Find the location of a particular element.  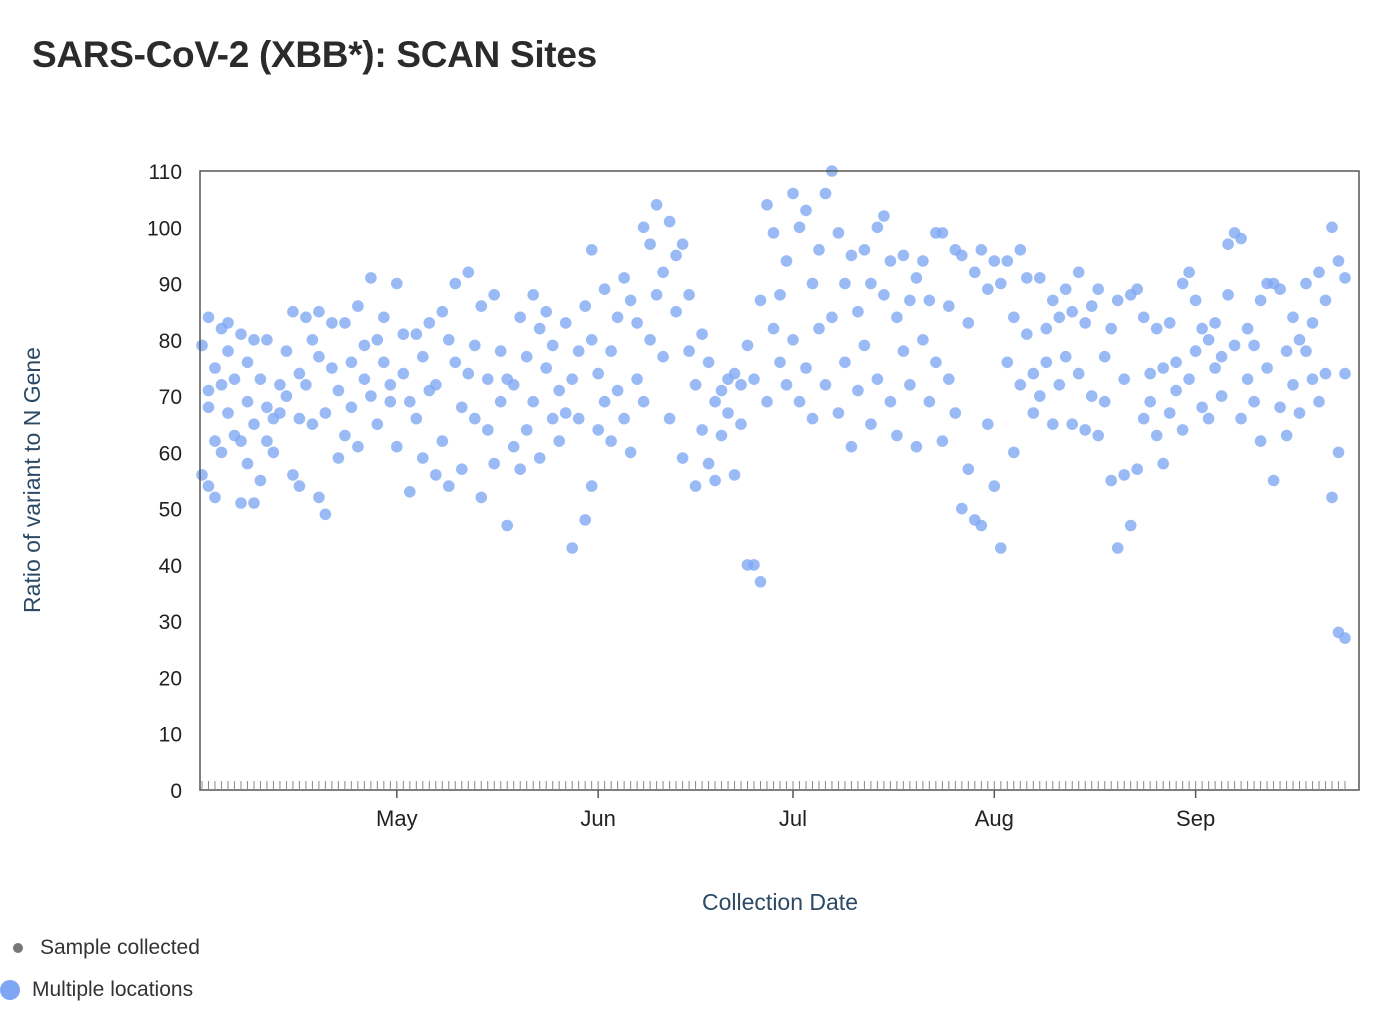

legend-item-multiple: Multiple locations is located at coordinates (96, 990).